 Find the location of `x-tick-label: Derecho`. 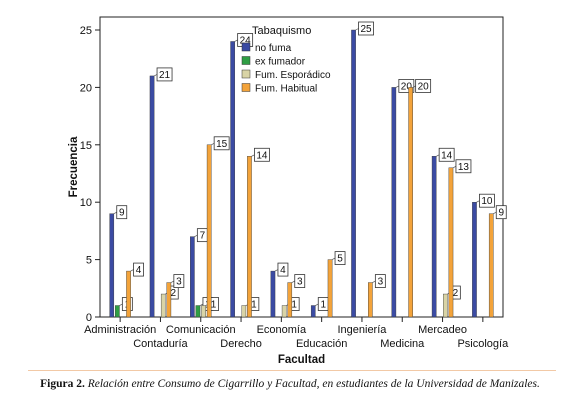

x-tick-label: Derecho is located at coordinates (241, 344).